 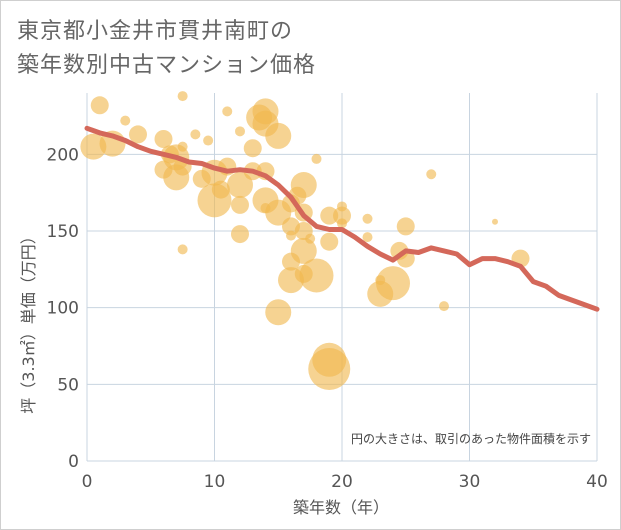 I want to click on x-tick-label: 0, so click(x=87, y=482).